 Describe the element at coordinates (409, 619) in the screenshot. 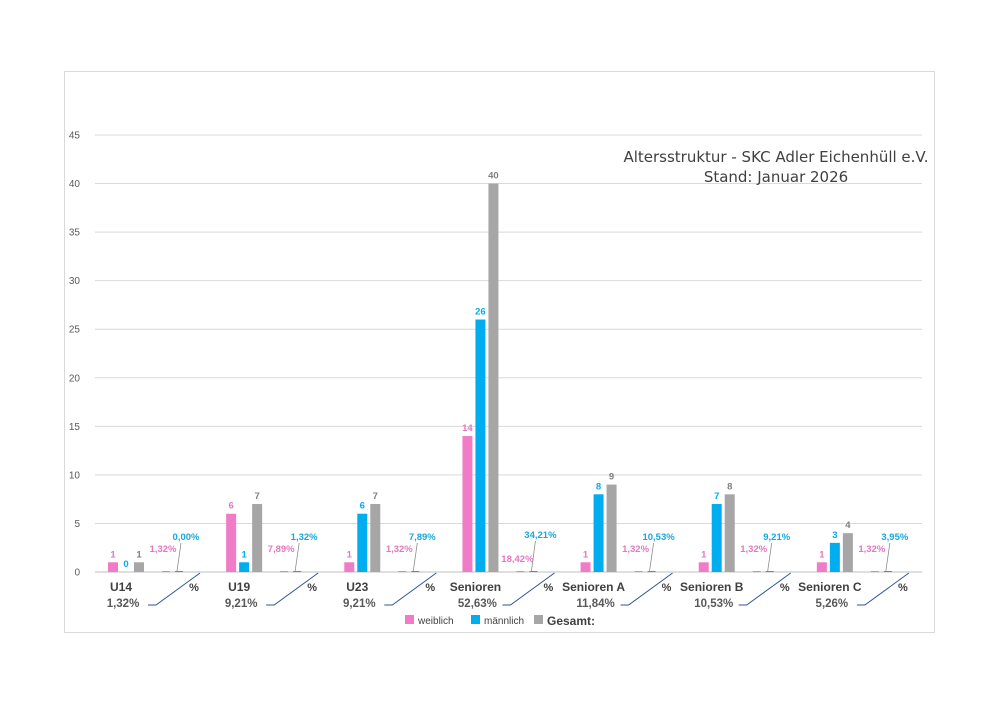

I see `legend-swatch-weiblich` at that location.